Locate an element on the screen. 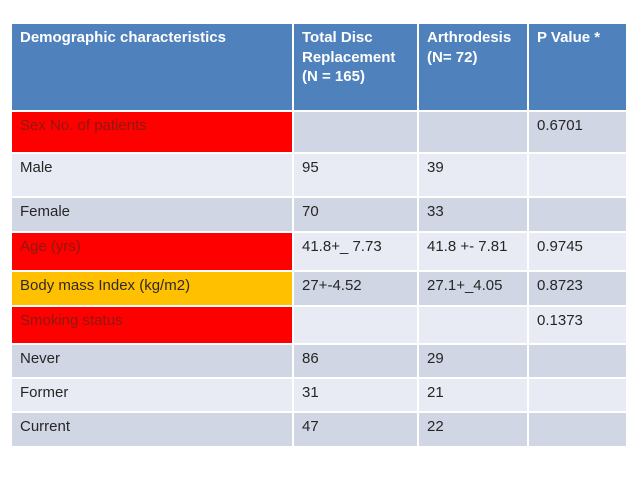 The height and width of the screenshot is (478, 638). table-row-male: Male 95 39 is located at coordinates (319, 175).